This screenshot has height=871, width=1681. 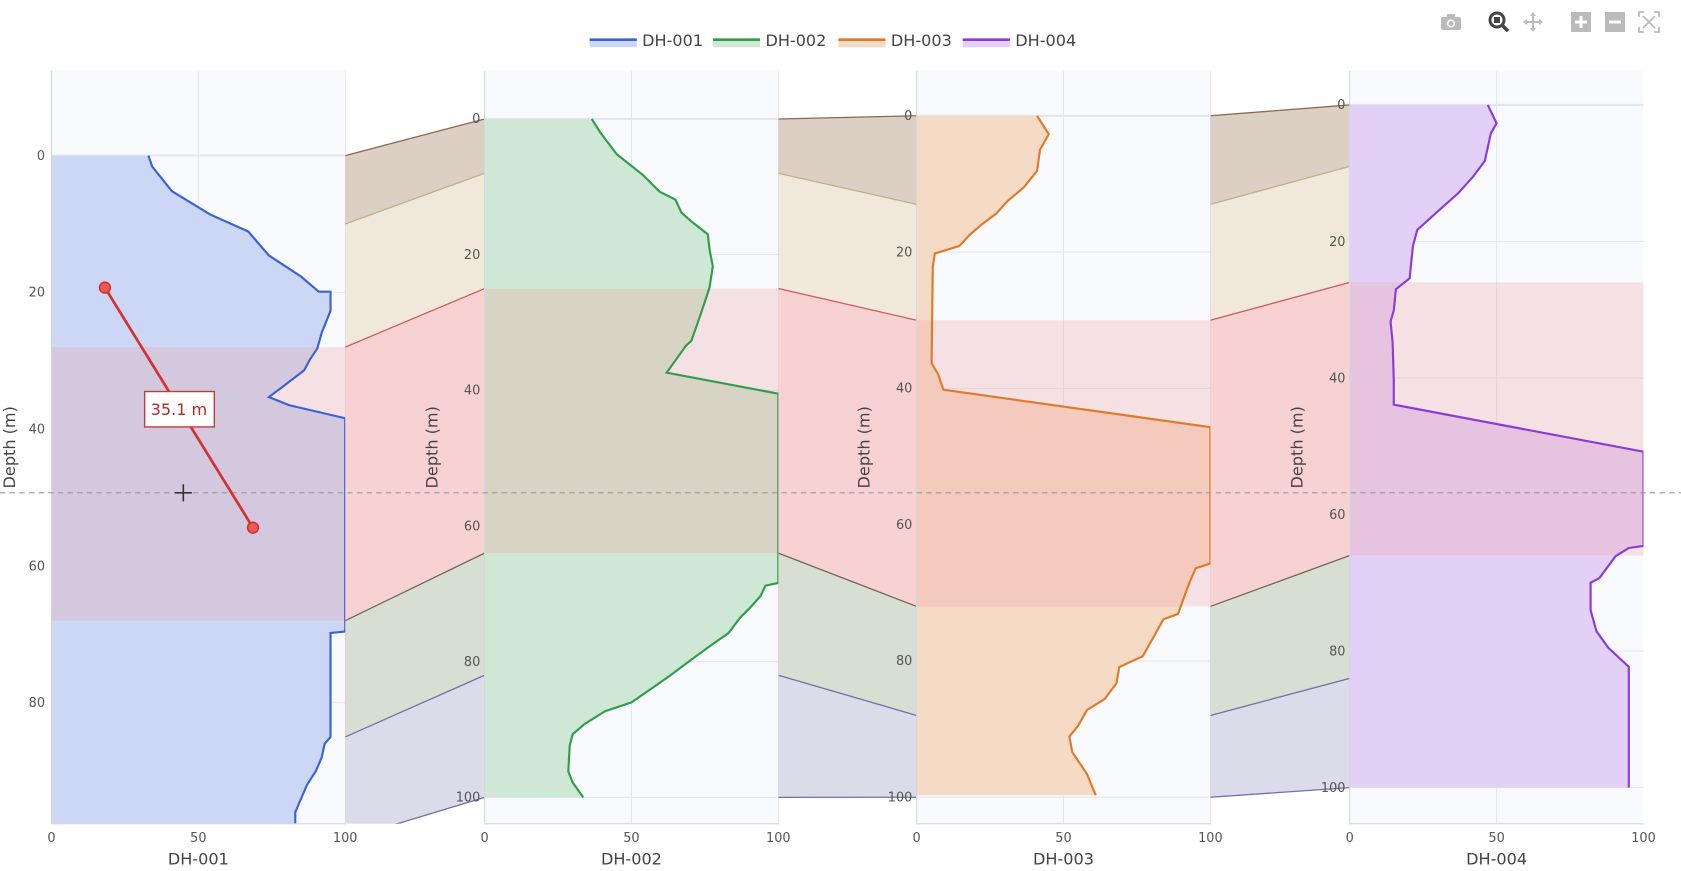 What do you see at coordinates (1581, 22) in the screenshot?
I see `zoom-in-button` at bounding box center [1581, 22].